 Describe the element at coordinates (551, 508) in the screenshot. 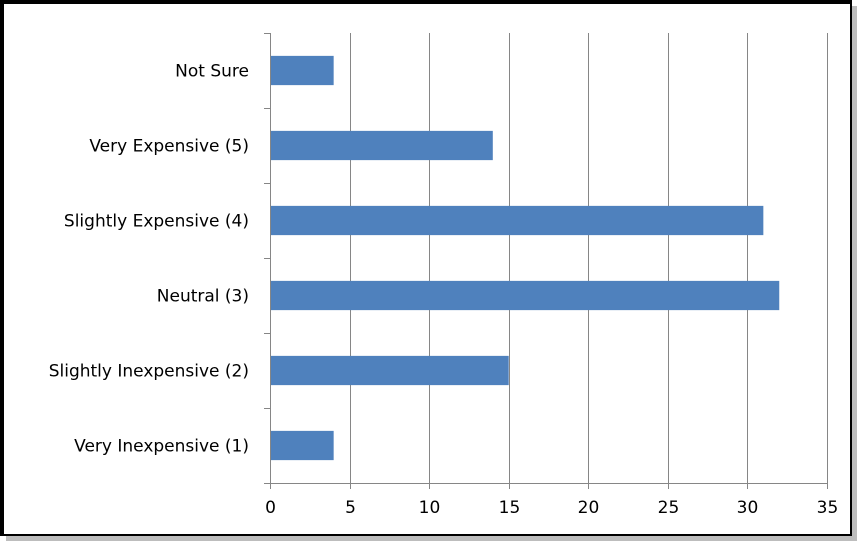

I see `x-axis-labels: 0 5 10 15 20 25 30 35` at that location.